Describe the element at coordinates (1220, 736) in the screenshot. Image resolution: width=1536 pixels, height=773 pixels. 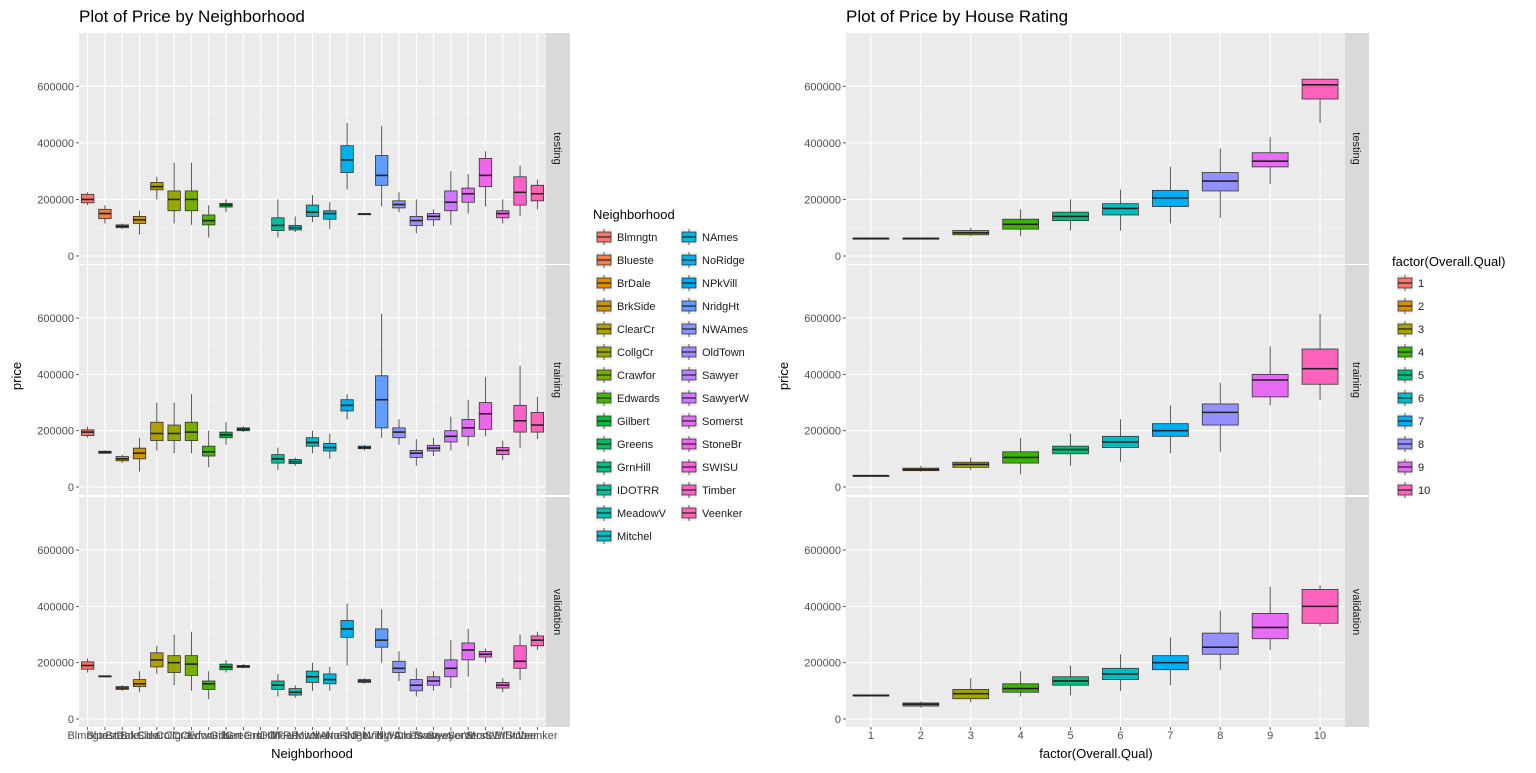
I see `x-tick-label: 8` at that location.